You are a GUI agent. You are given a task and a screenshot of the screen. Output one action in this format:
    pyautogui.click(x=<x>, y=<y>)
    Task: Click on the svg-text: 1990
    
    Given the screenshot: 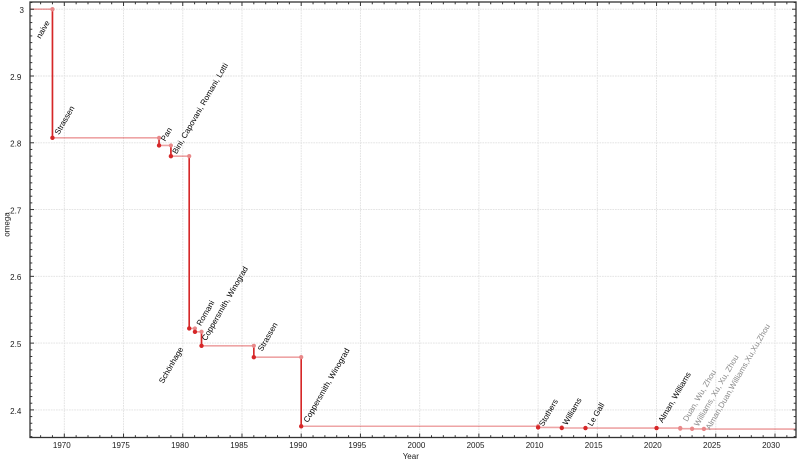 What is the action you would take?
    pyautogui.click(x=298, y=445)
    